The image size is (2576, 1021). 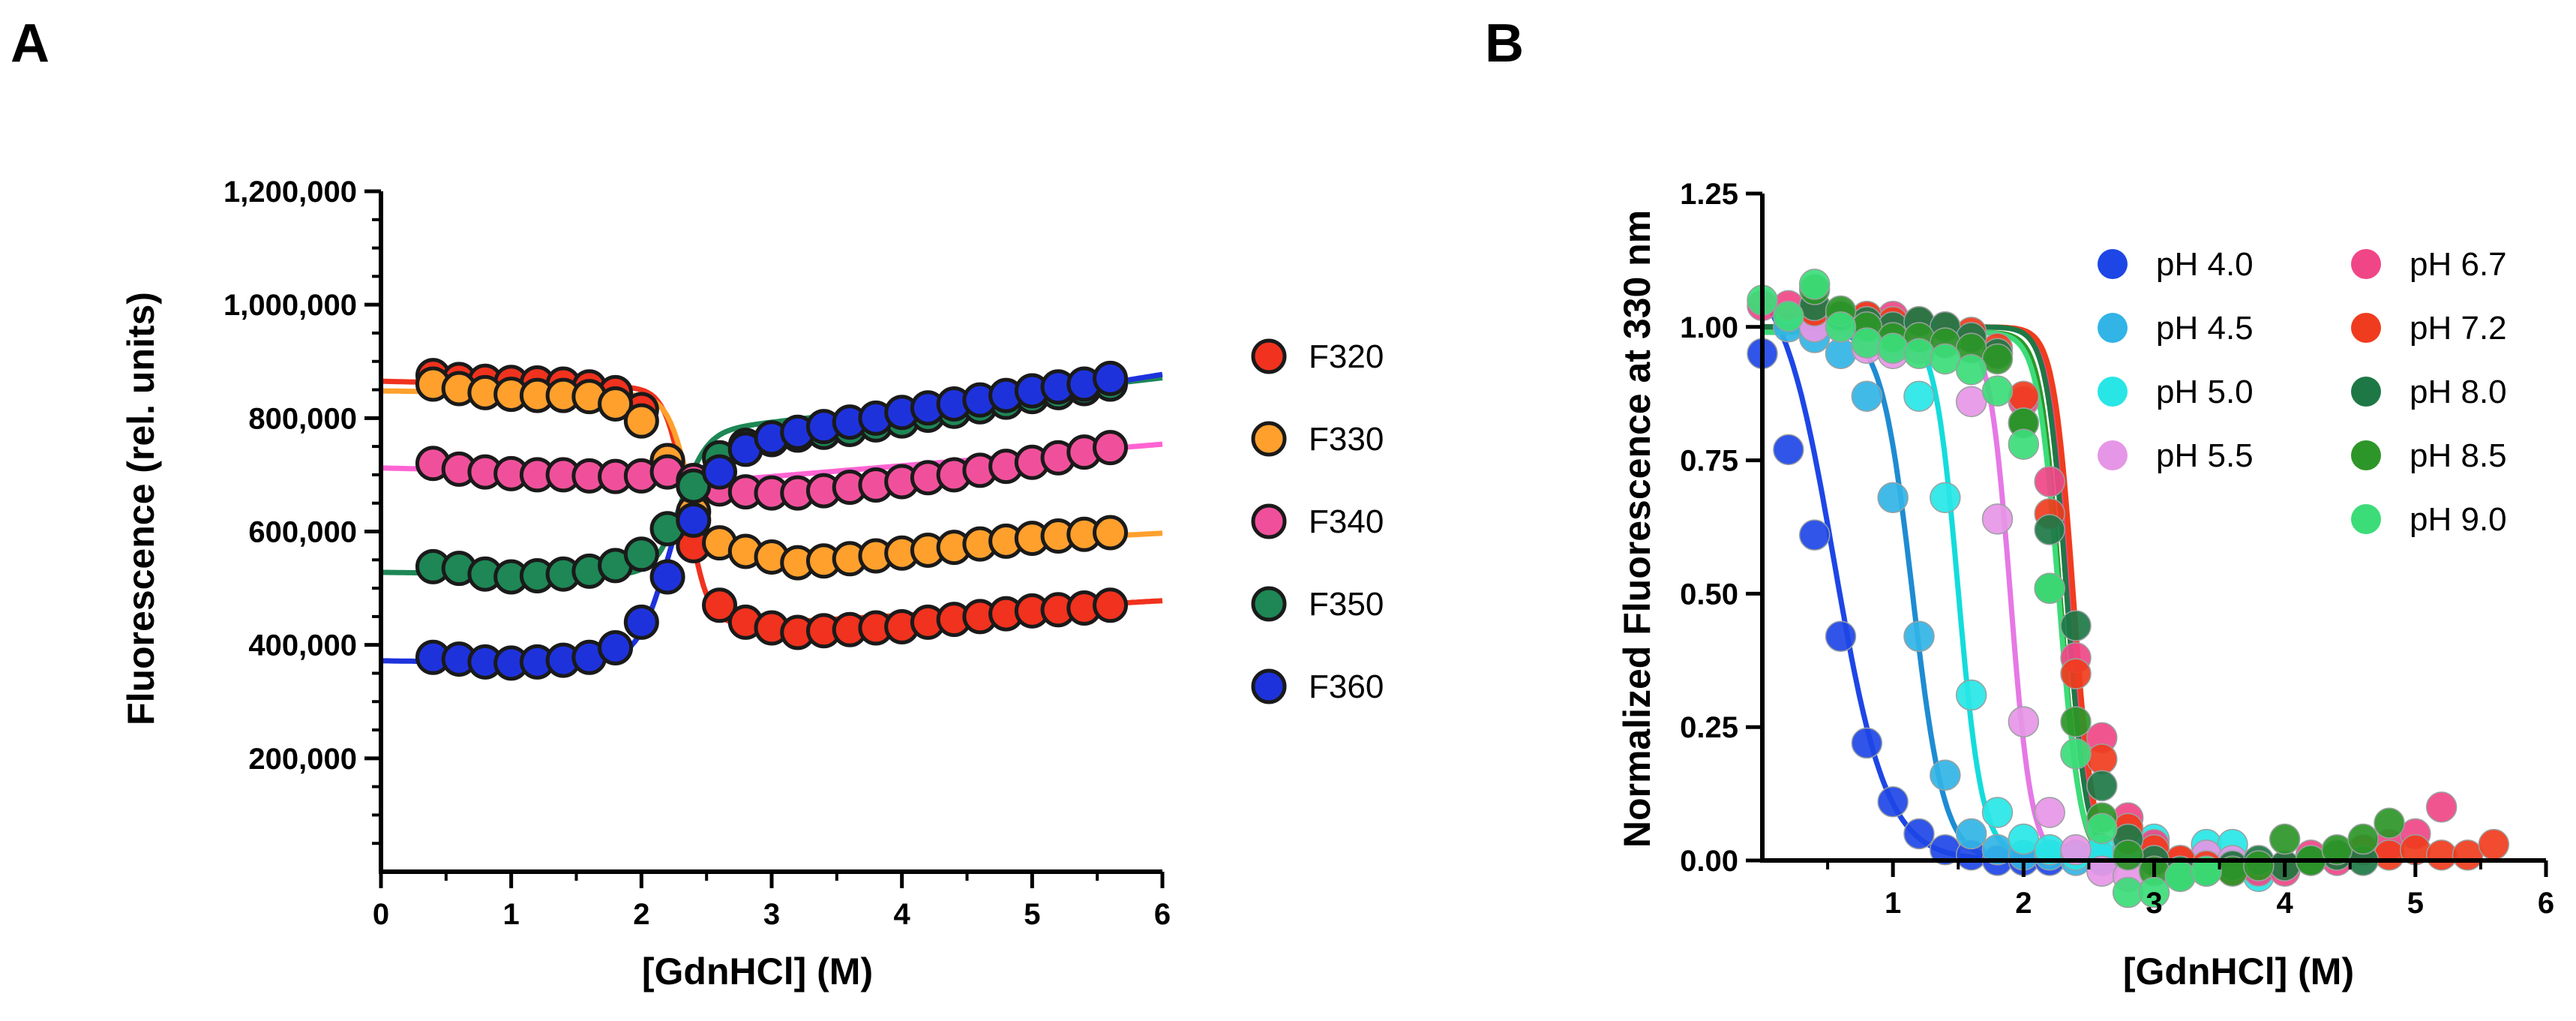 What do you see at coordinates (2459, 328) in the screenshot?
I see `legend-label: pH 7.2` at bounding box center [2459, 328].